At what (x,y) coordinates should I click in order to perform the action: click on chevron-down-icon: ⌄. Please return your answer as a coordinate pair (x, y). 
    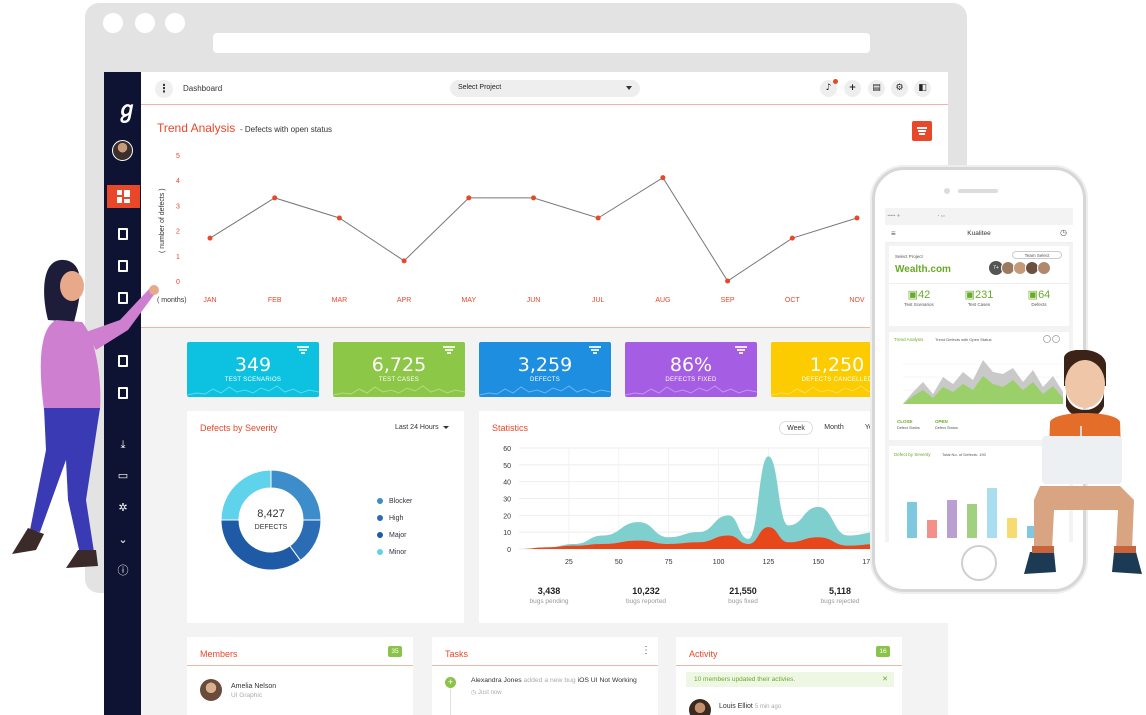
    Looking at the image, I should click on (123, 539).